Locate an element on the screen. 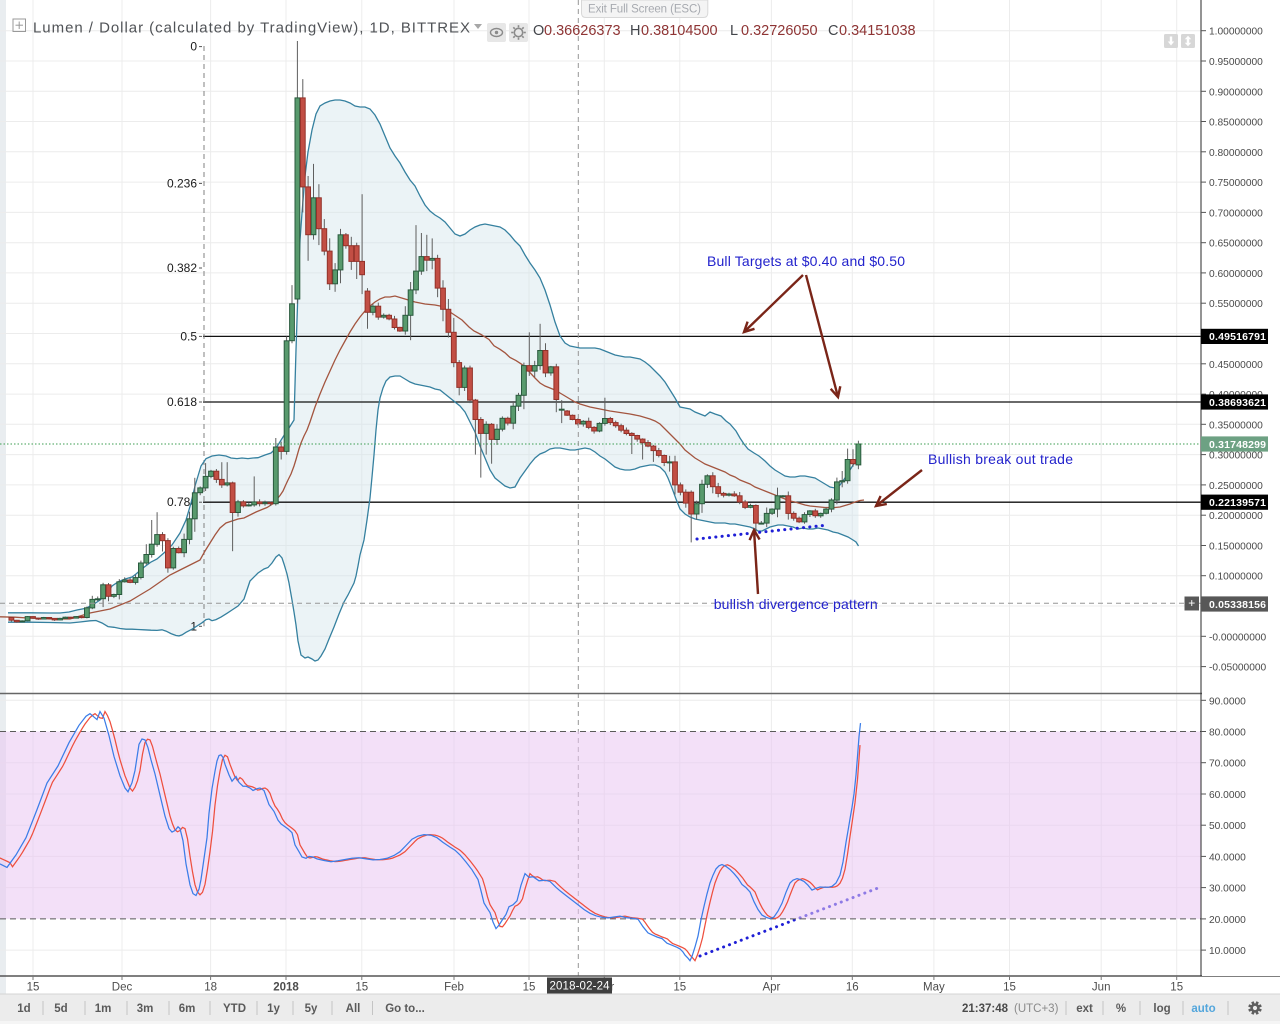  svg-text: 0.20000000 is located at coordinates (1236, 516).